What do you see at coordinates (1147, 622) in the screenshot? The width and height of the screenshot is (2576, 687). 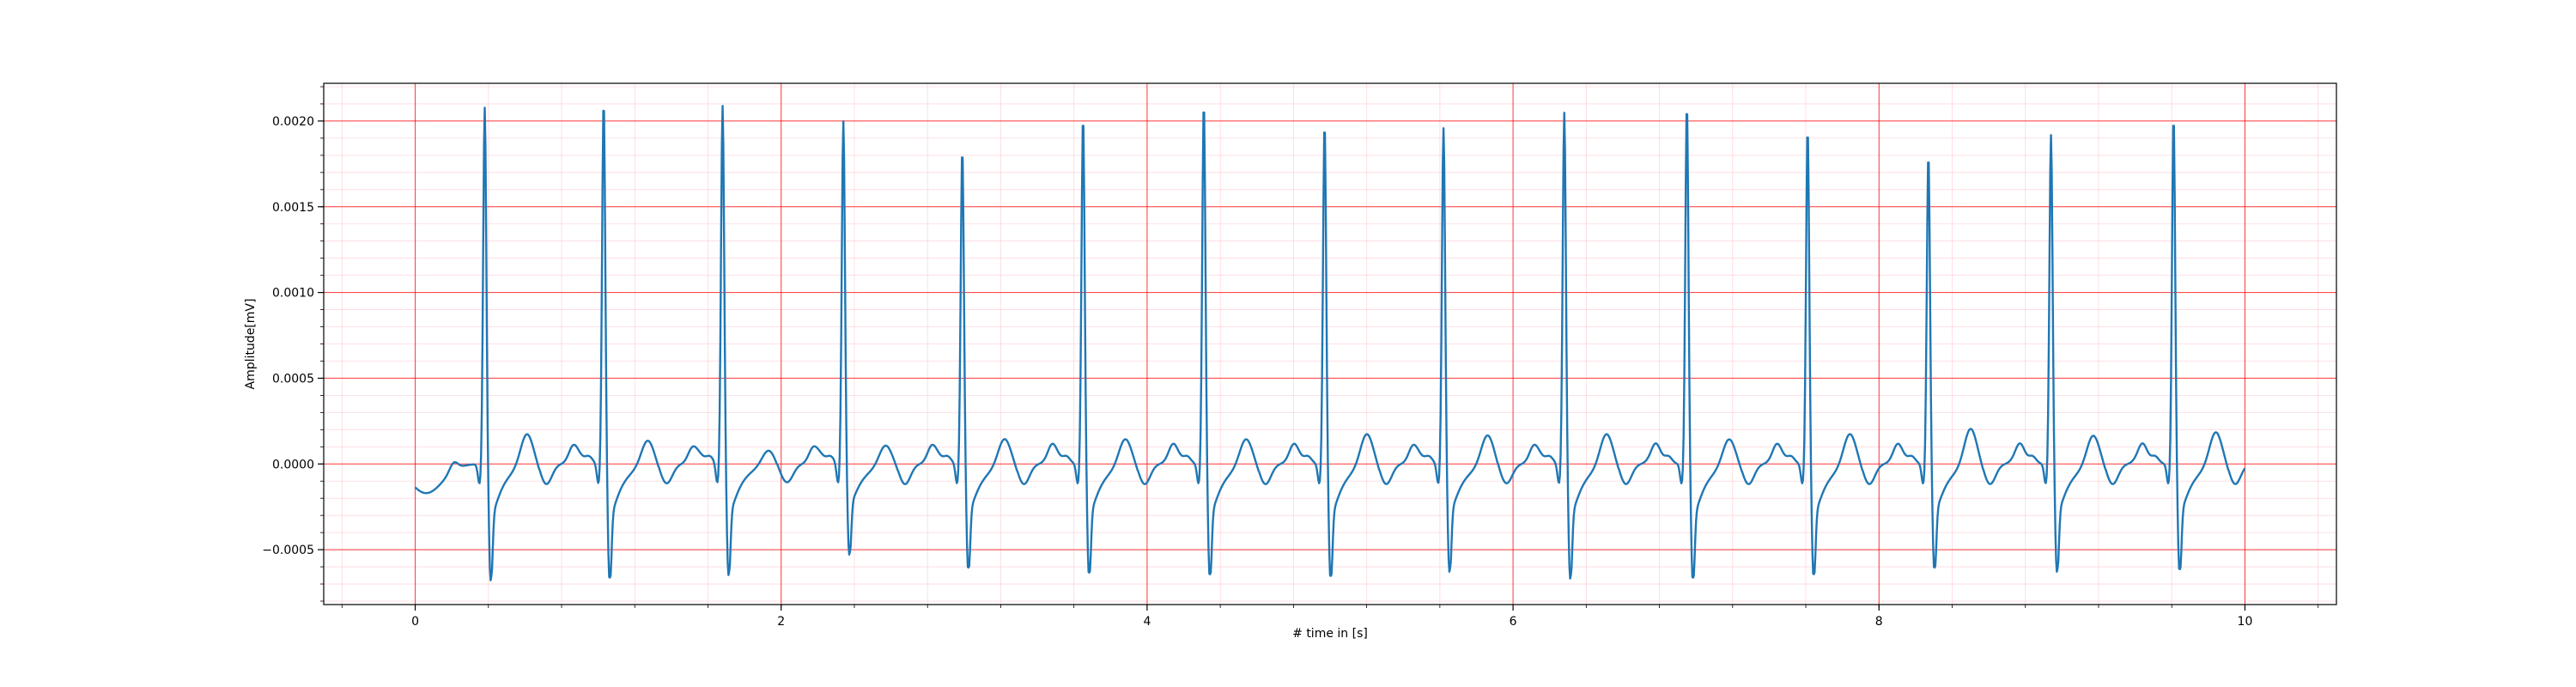 I see `x-tick-label: 4` at bounding box center [1147, 622].